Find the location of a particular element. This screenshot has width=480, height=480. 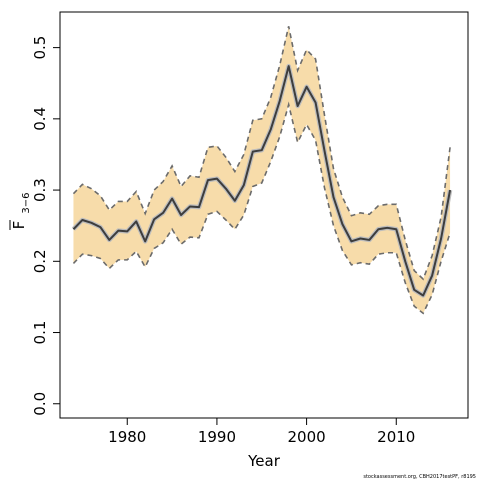

x-tick-label: 1980 is located at coordinates (127, 437).